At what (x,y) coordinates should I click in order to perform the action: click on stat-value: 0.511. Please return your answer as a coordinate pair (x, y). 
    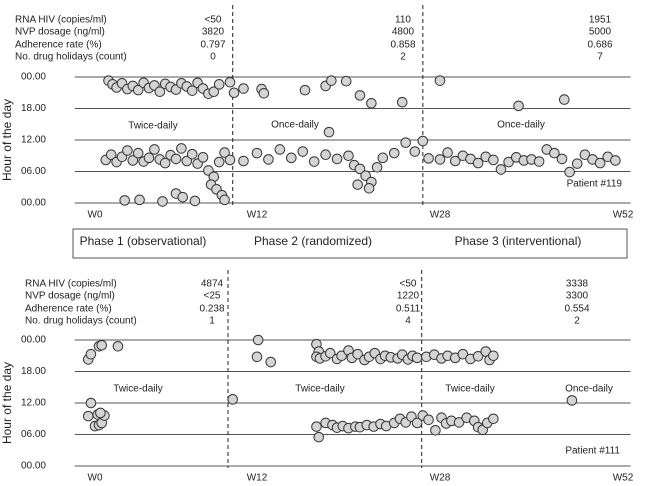
    Looking at the image, I should click on (408, 309).